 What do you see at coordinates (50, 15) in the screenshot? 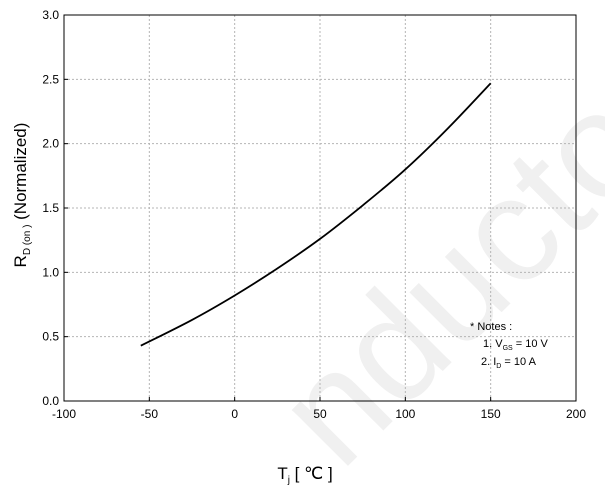
I see `y-tick-label: 3.0` at bounding box center [50, 15].